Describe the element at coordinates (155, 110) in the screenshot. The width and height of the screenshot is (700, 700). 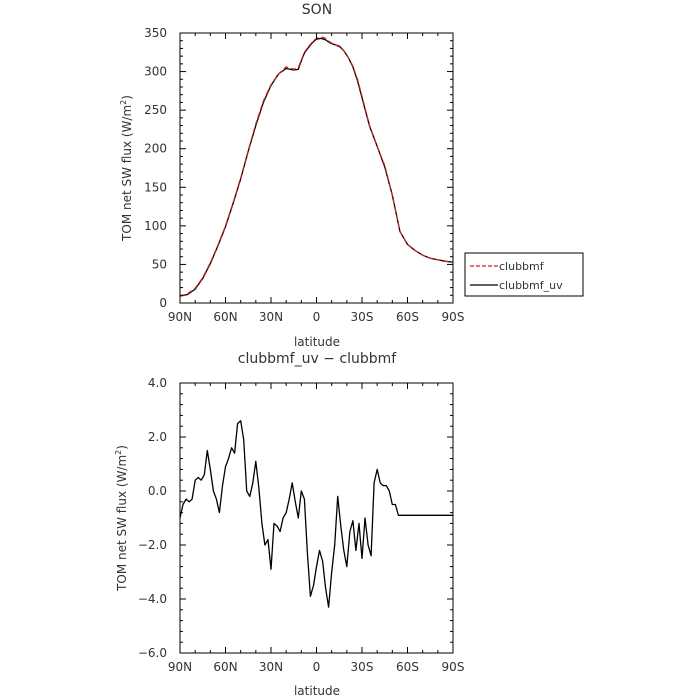
I see `top-y-tick-label: 250` at that location.